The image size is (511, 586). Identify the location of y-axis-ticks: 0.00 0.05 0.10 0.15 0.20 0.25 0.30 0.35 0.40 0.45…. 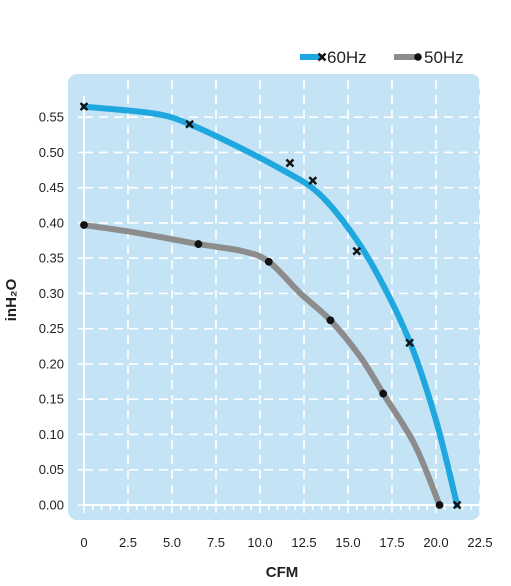
(61, 311).